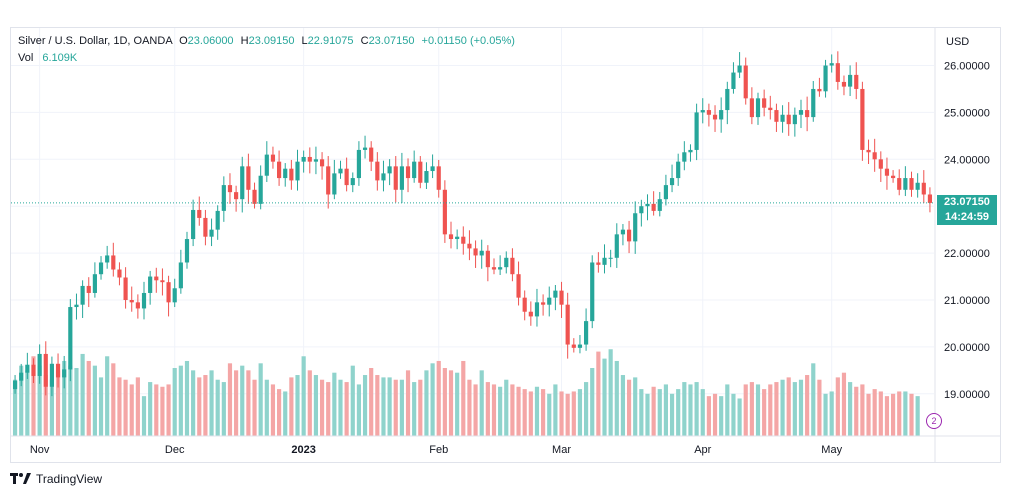 The image size is (1012, 498). What do you see at coordinates (436, 450) in the screenshot?
I see `time-axis: Nov Dec 2023 Feb Mar Apr May` at bounding box center [436, 450].